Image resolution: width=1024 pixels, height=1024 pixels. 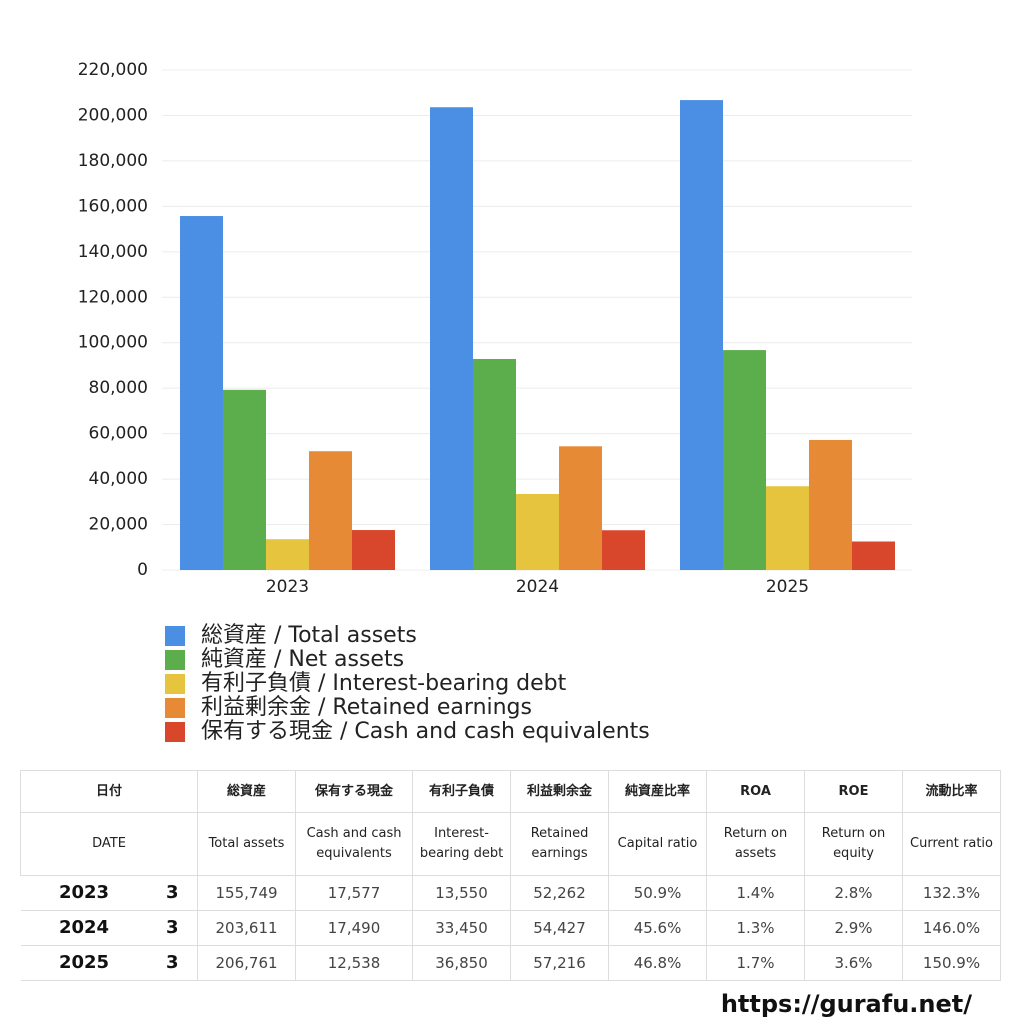 I want to click on legend-label: 有利子負債 / Interest-bearing debt, so click(x=384, y=683).